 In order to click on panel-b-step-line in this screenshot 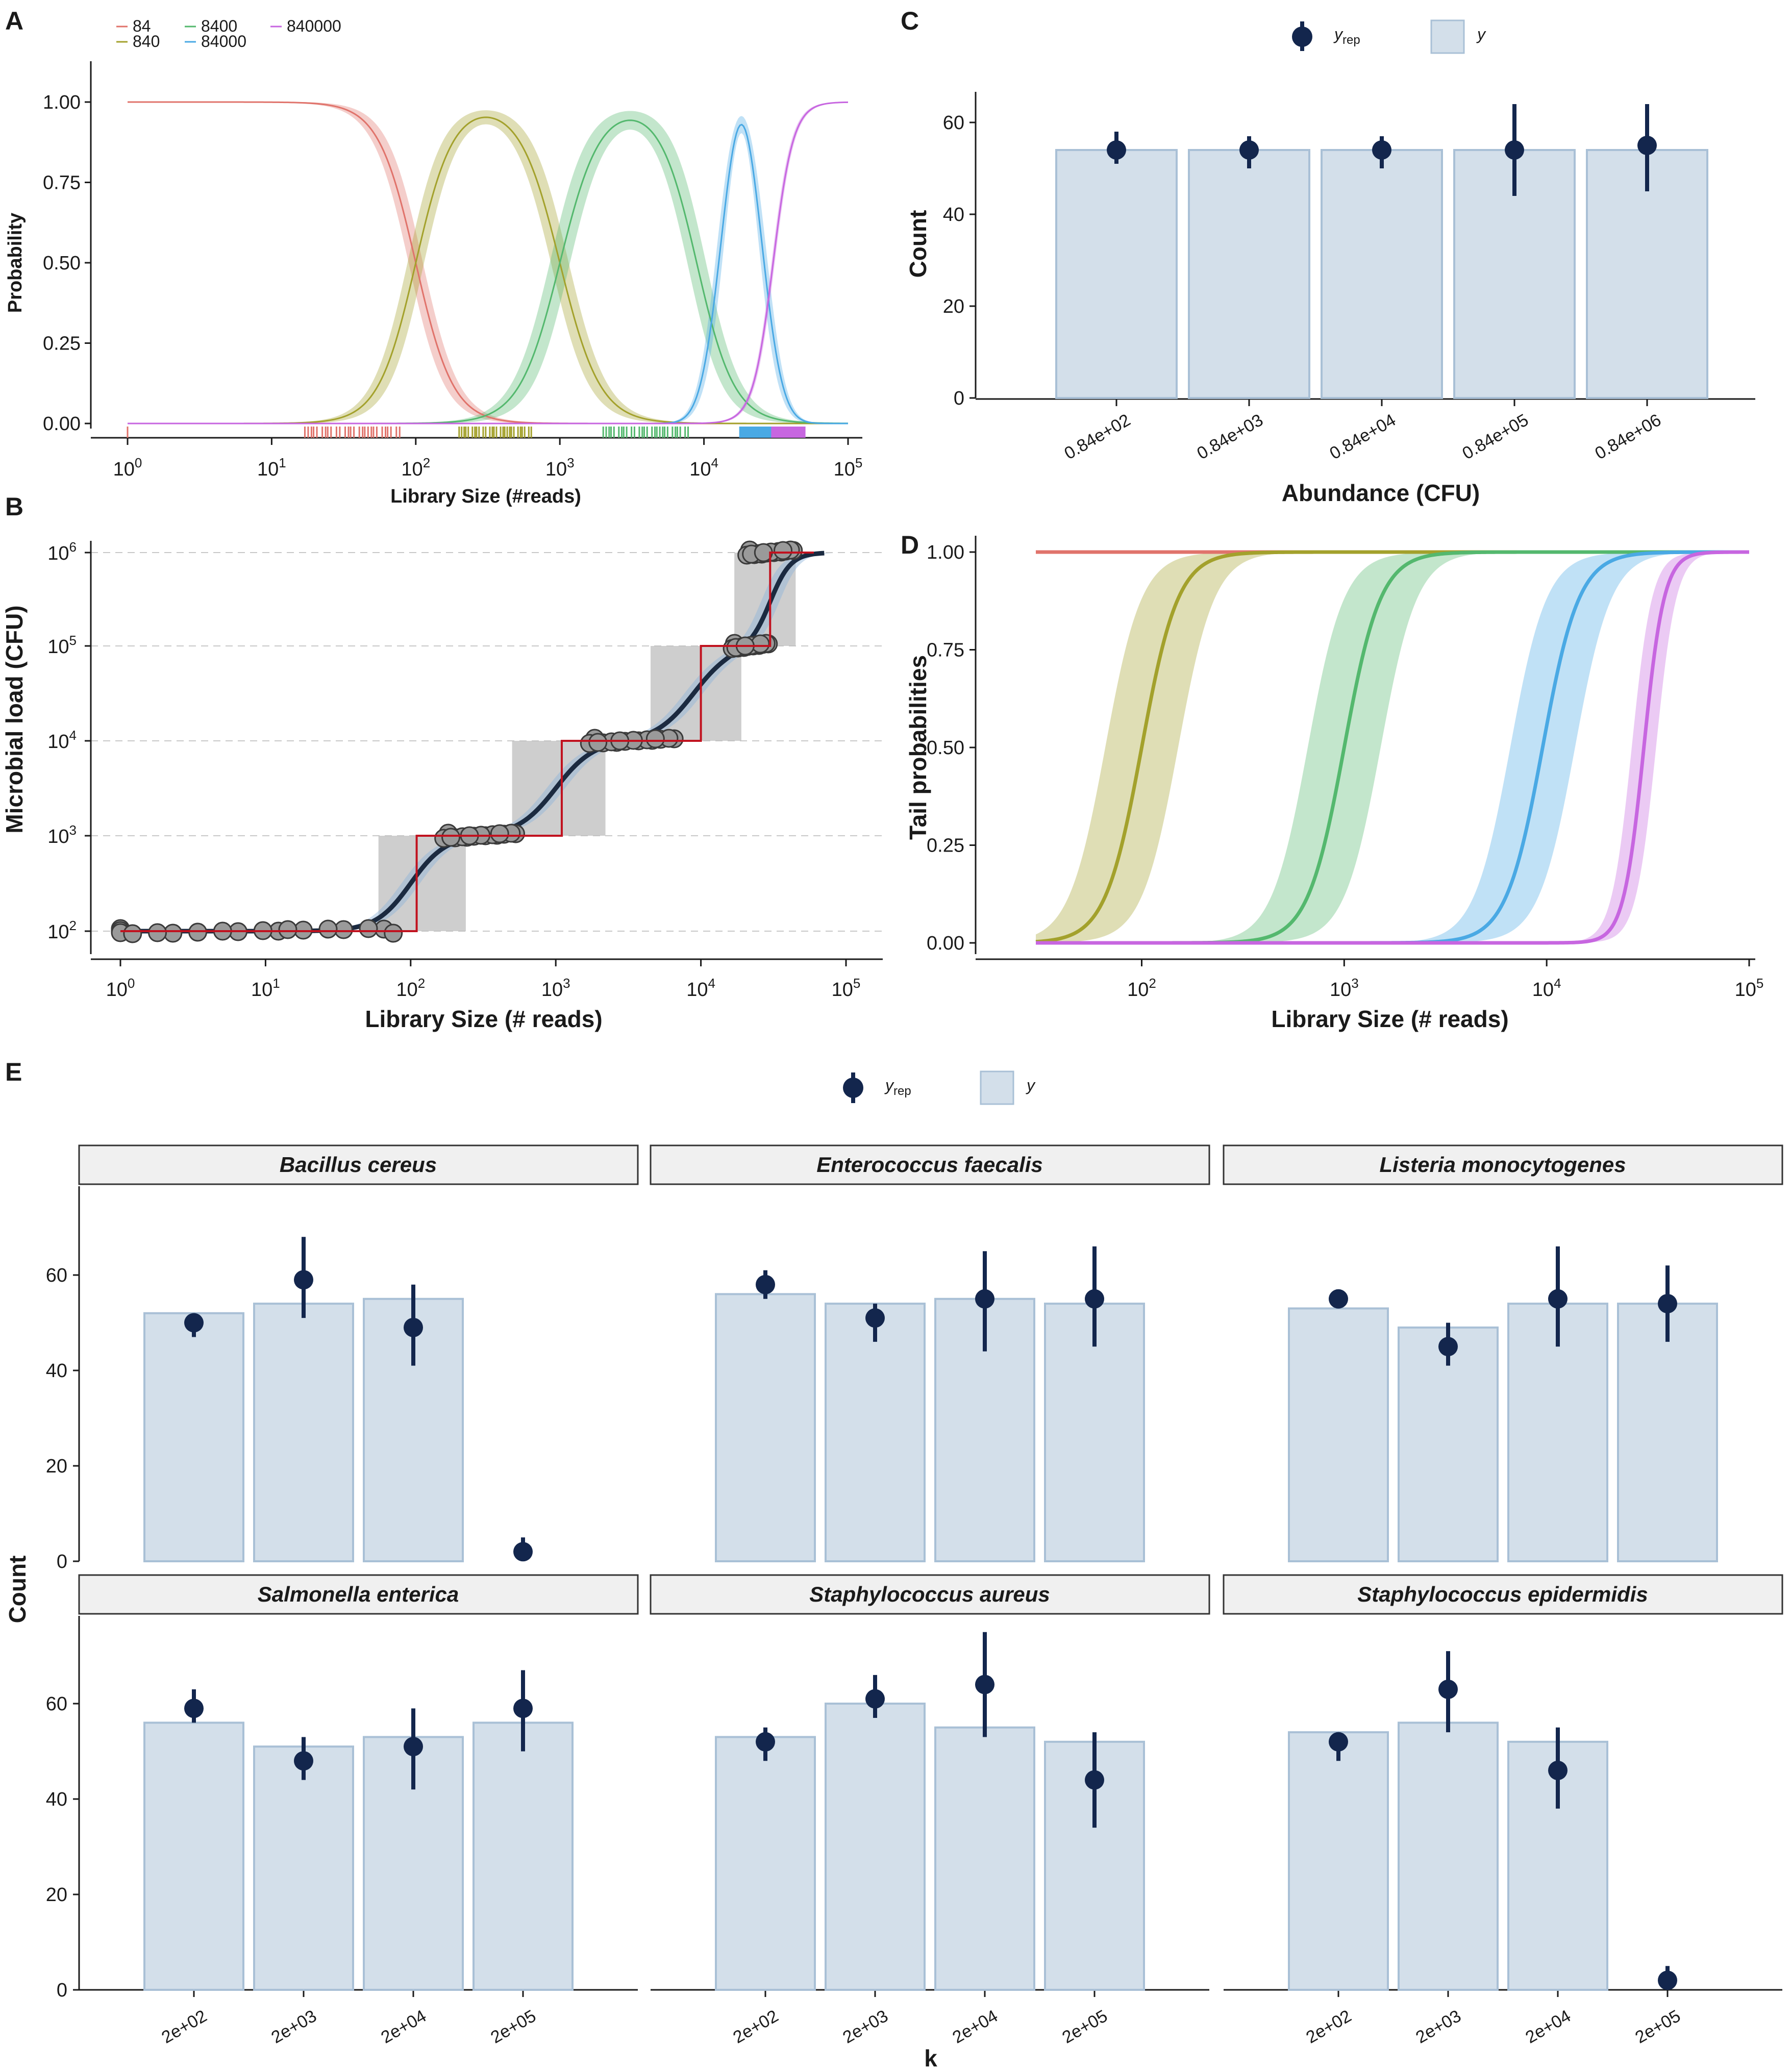, I will do `click(467, 742)`.